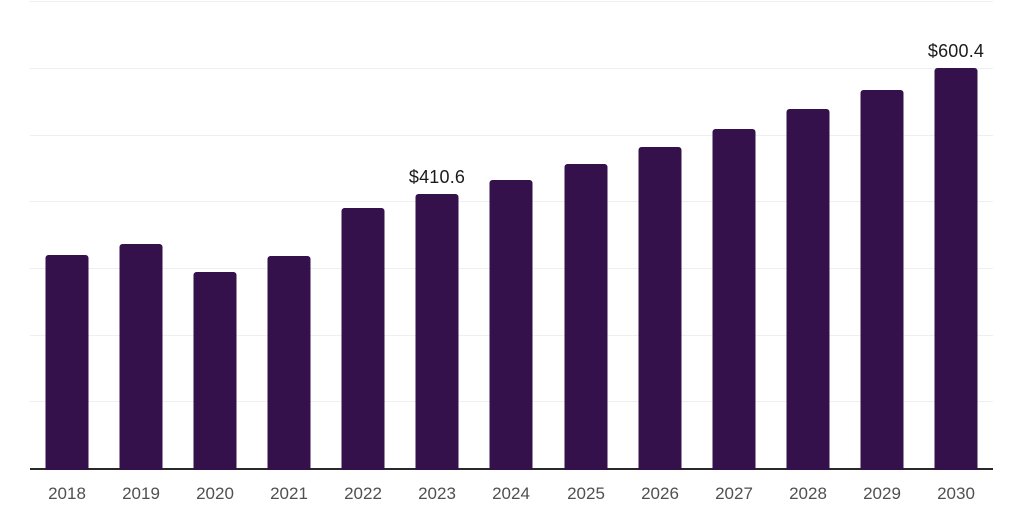 This screenshot has height=512, width=1024. What do you see at coordinates (734, 299) in the screenshot?
I see `bar-2027` at bounding box center [734, 299].